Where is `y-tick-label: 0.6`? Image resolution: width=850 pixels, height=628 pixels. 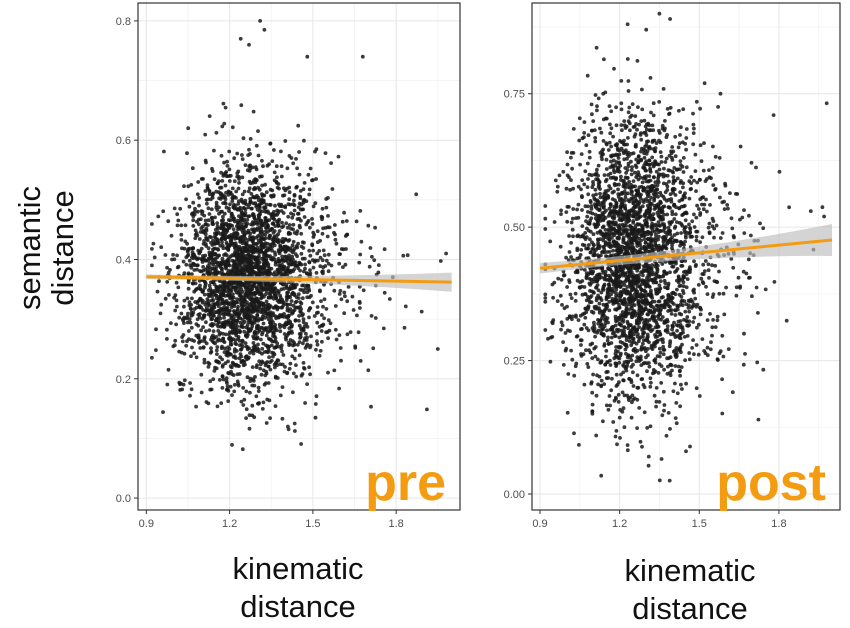 y-tick-label: 0.6 is located at coordinates (123, 141).